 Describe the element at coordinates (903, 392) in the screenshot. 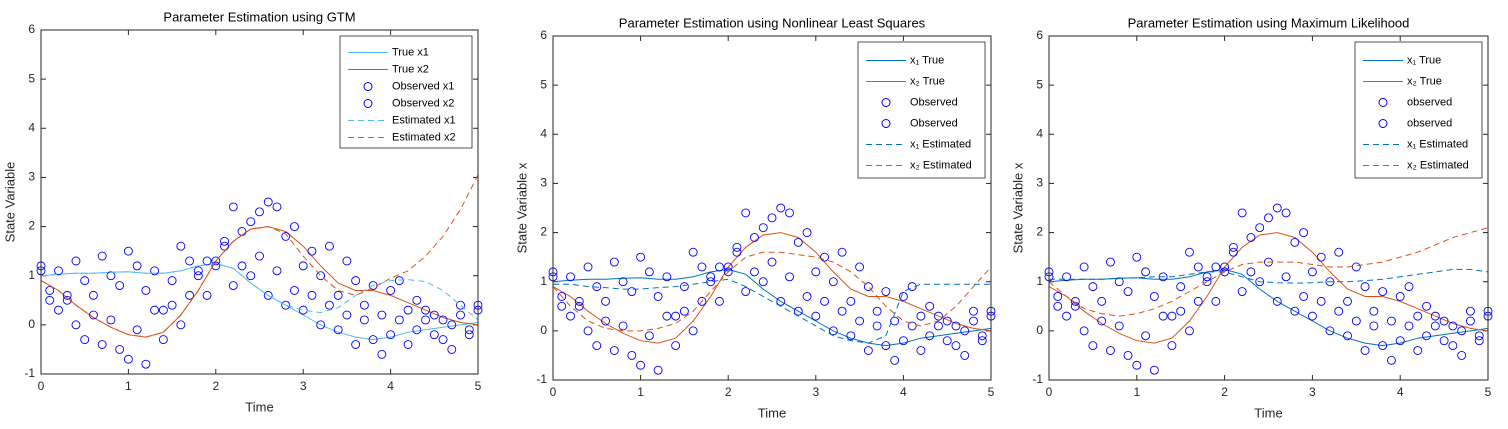

I see `x-tick-label: 4` at that location.